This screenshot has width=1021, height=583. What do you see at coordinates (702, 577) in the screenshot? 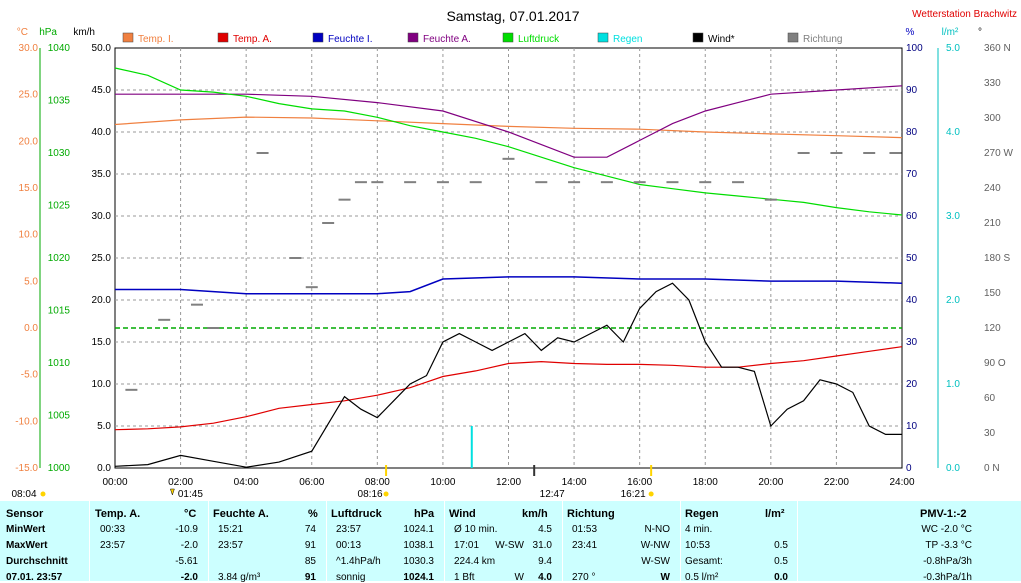
I see `regen-time: 0.5 l/m²` at bounding box center [702, 577].